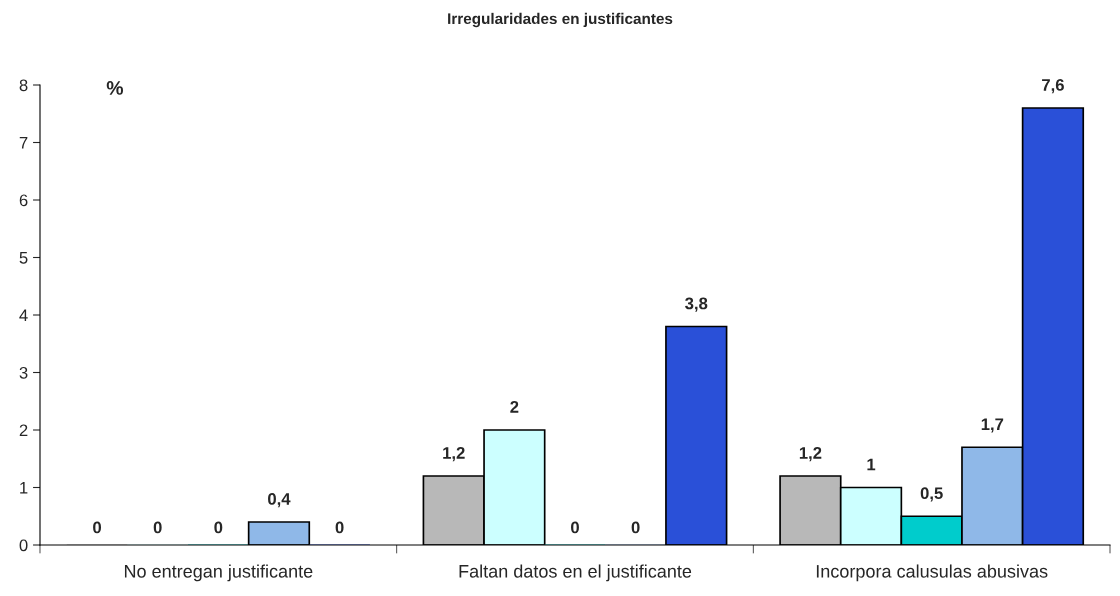 Image resolution: width=1120 pixels, height=596 pixels. What do you see at coordinates (23, 372) in the screenshot?
I see `y-tick-label: 3` at bounding box center [23, 372].